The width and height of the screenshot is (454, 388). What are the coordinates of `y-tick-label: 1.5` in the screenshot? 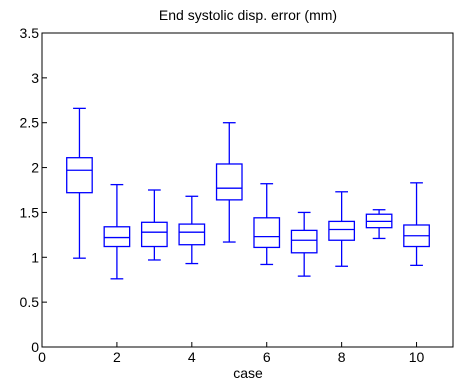 It's located at (30, 212).